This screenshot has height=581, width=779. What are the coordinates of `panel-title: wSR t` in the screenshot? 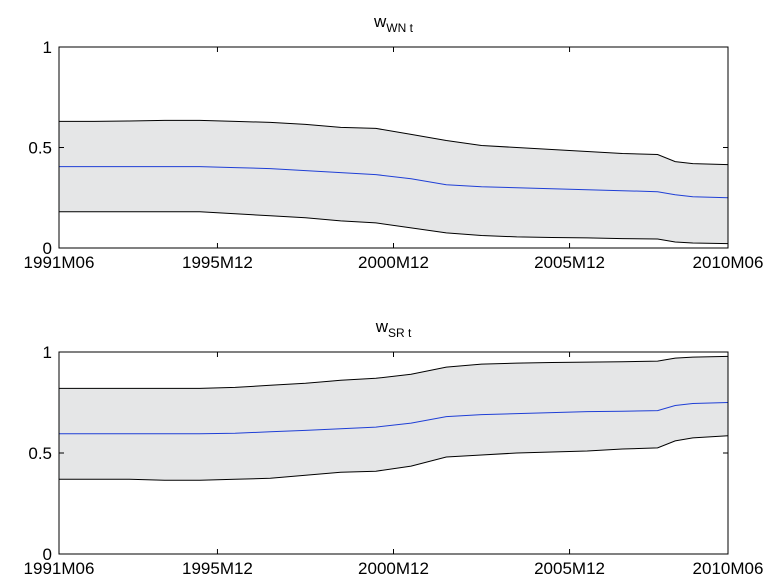 It's located at (393, 328).